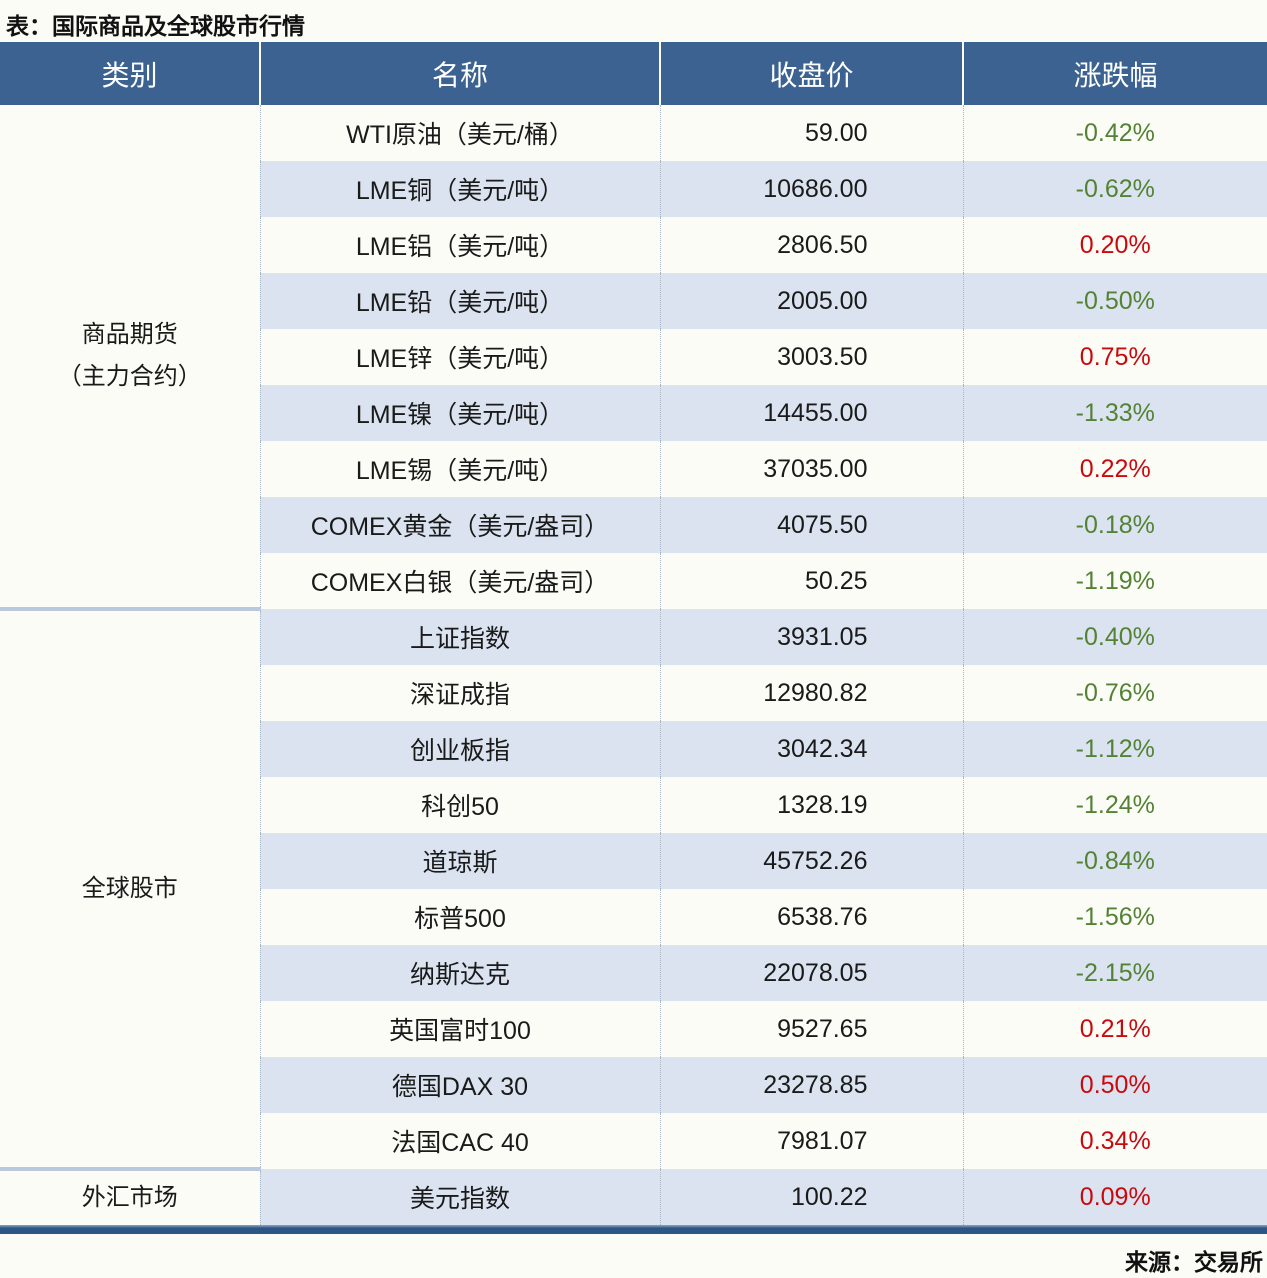 The width and height of the screenshot is (1267, 1278). Describe the element at coordinates (1114, 749) in the screenshot. I see `change-pct-cell: -1.12%` at that location.